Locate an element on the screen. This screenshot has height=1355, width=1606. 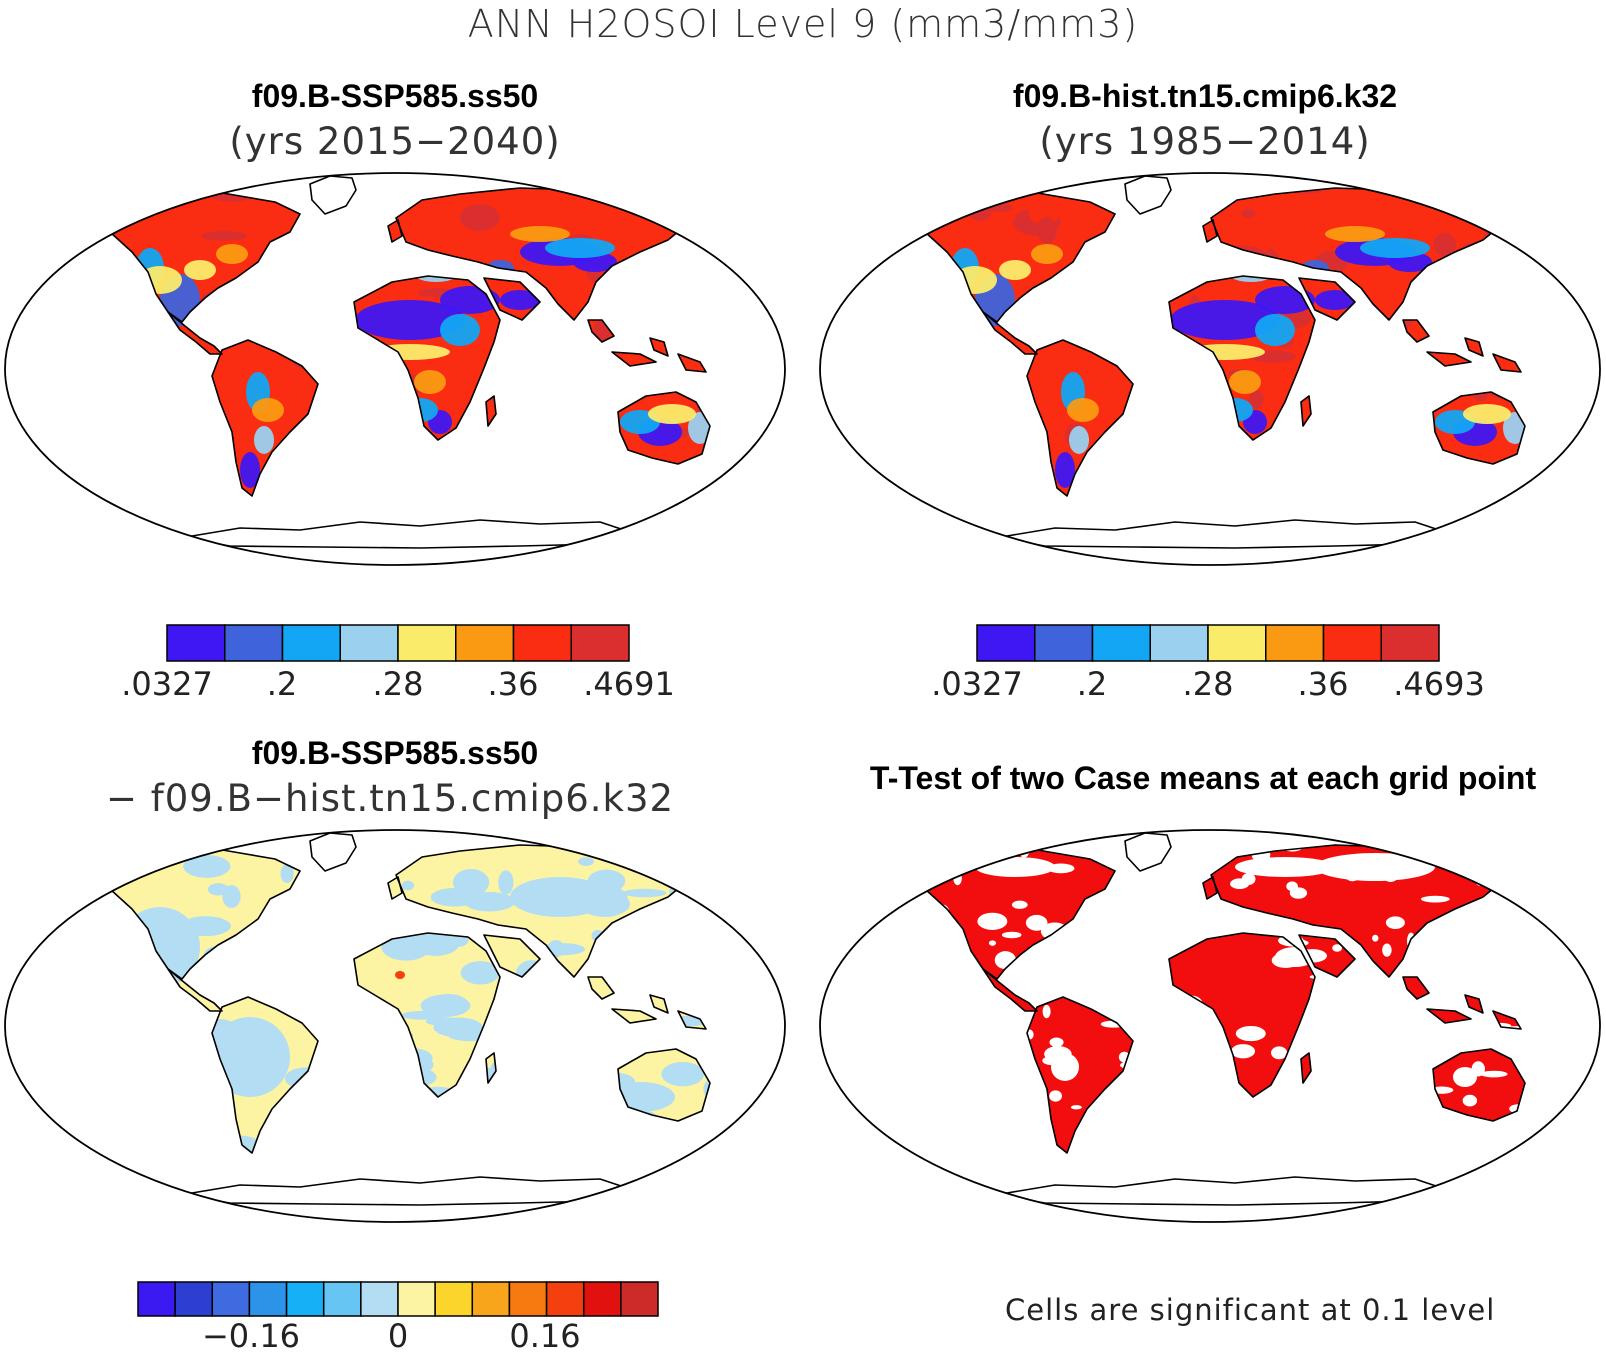
antarctica-mask is located at coordinates (1220, 1191).